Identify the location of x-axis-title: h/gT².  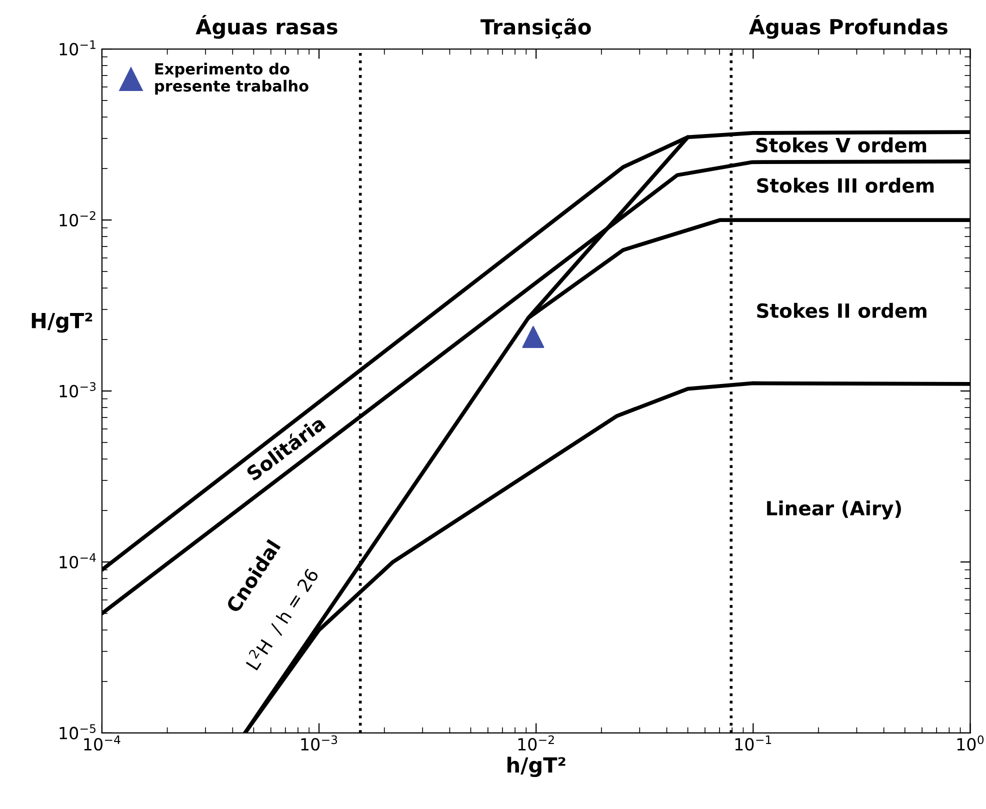
(536, 767).